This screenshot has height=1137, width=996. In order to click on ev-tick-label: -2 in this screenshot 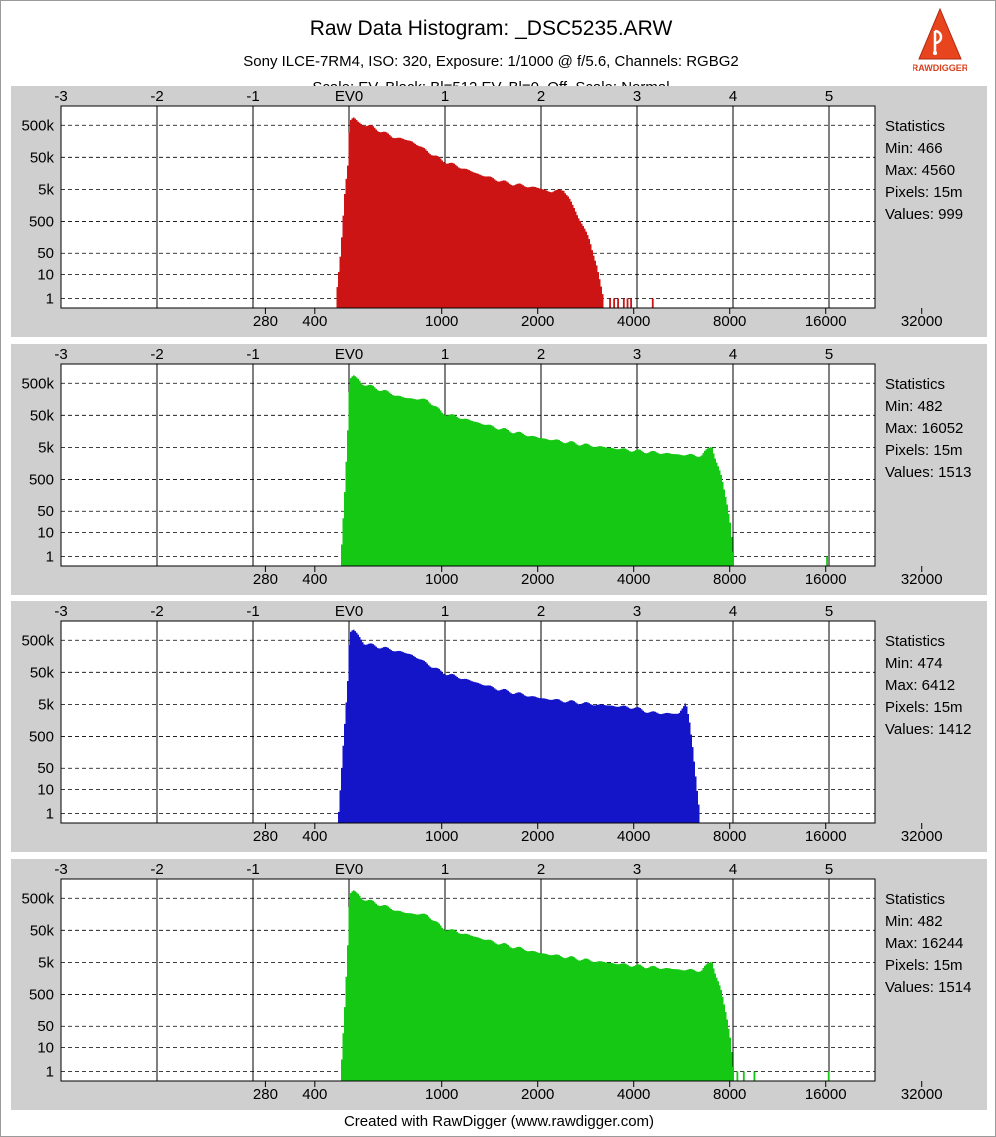, I will do `click(156, 611)`.